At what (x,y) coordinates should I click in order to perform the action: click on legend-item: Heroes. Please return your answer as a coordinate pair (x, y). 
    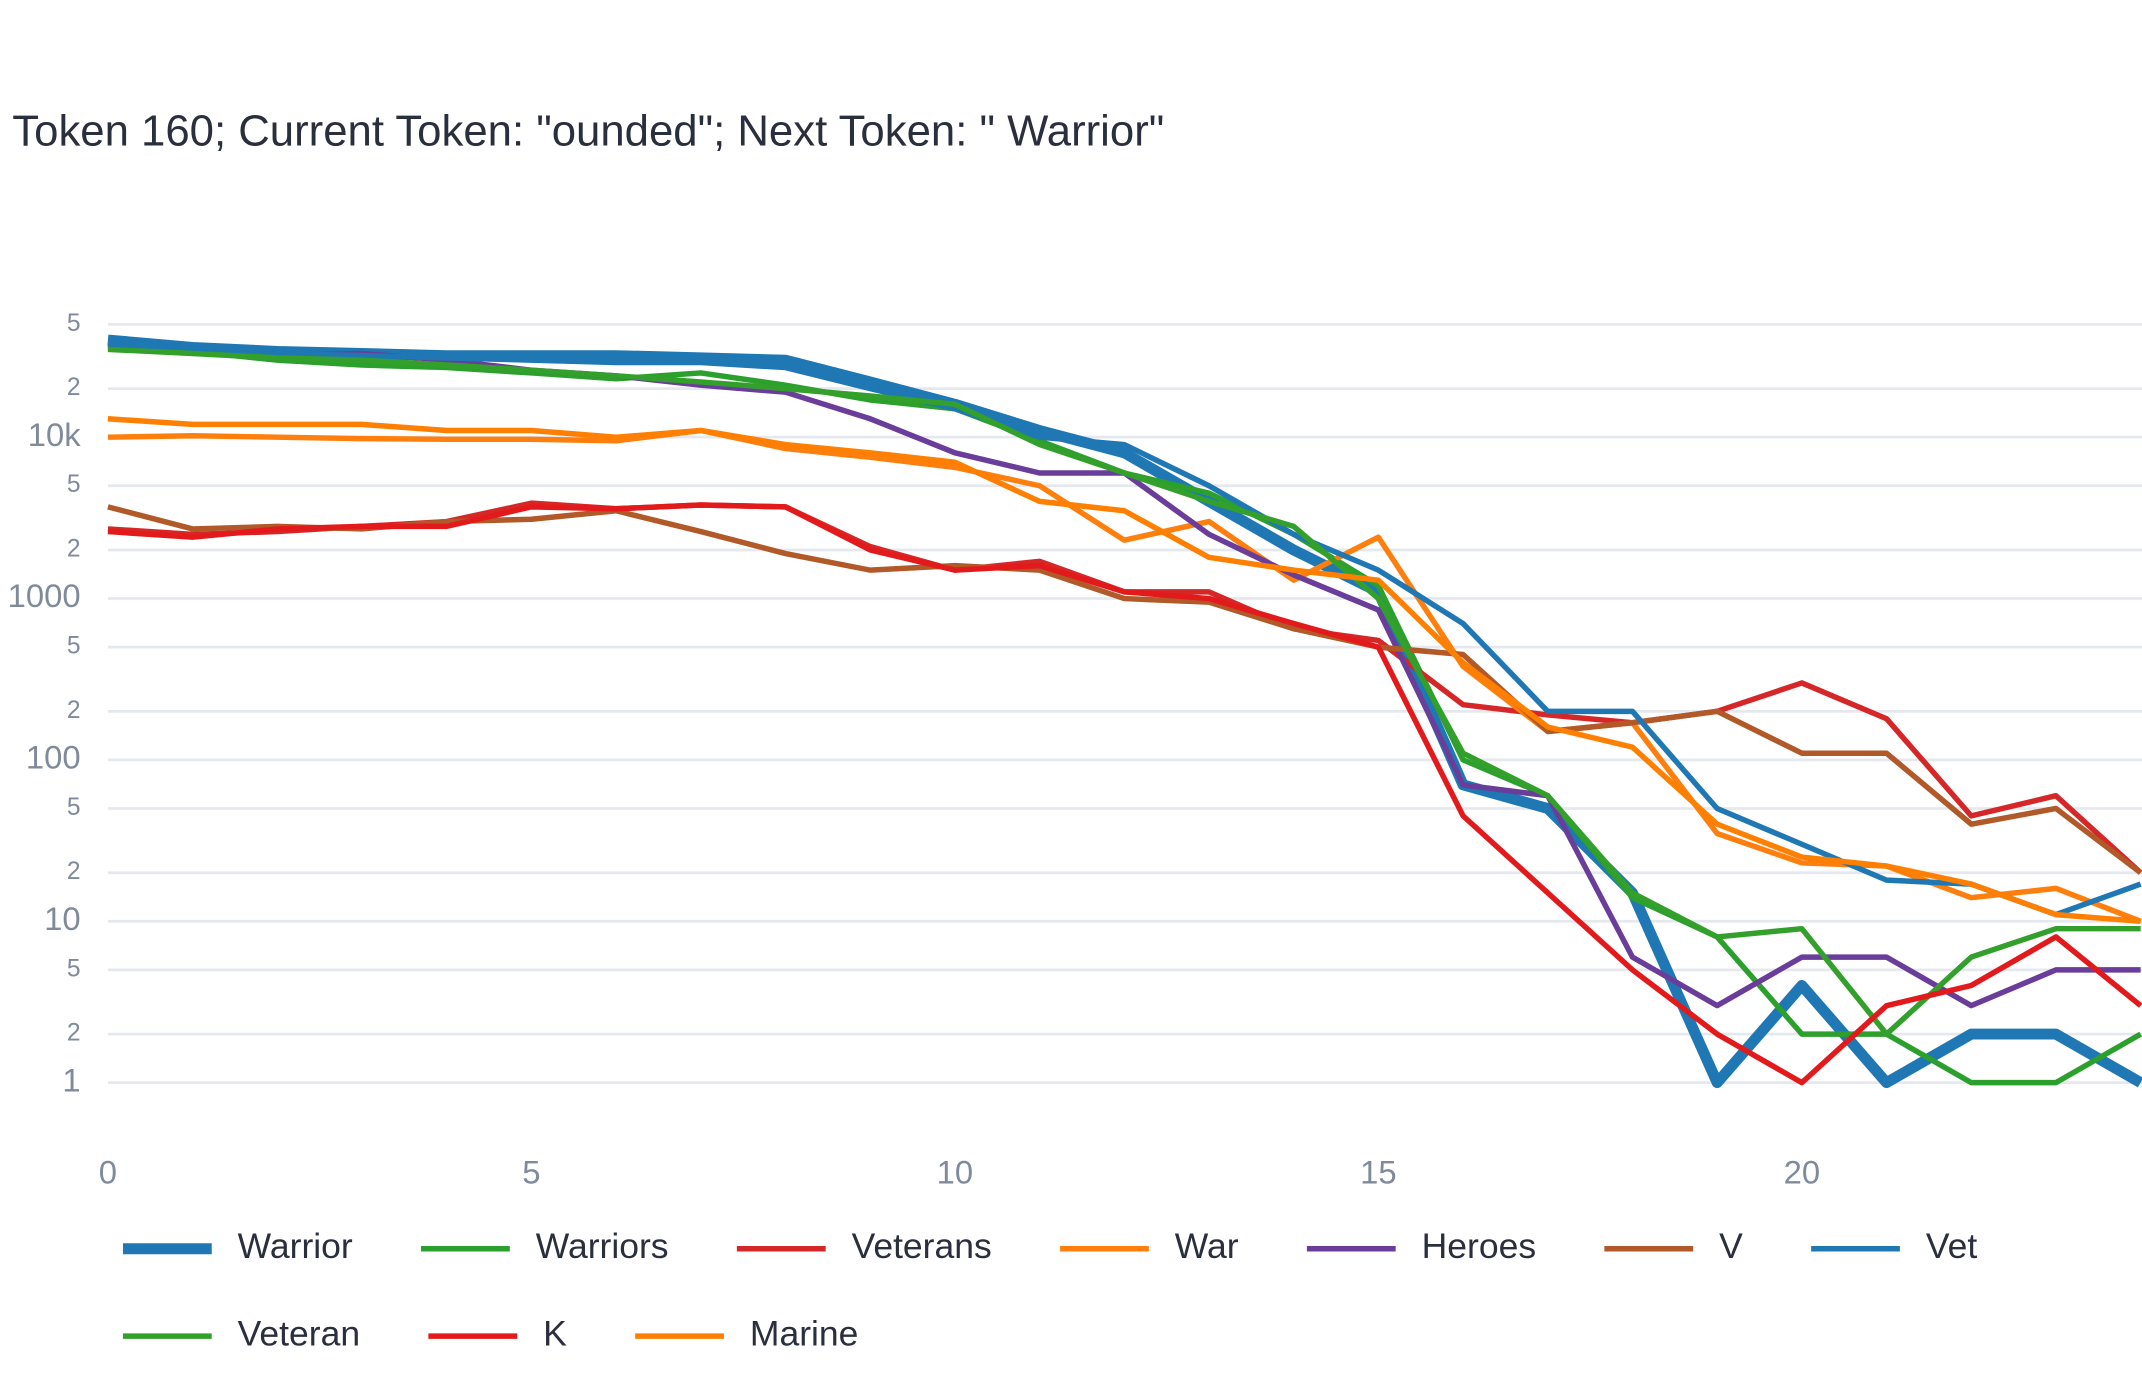
    Looking at the image, I should click on (1421, 1246).